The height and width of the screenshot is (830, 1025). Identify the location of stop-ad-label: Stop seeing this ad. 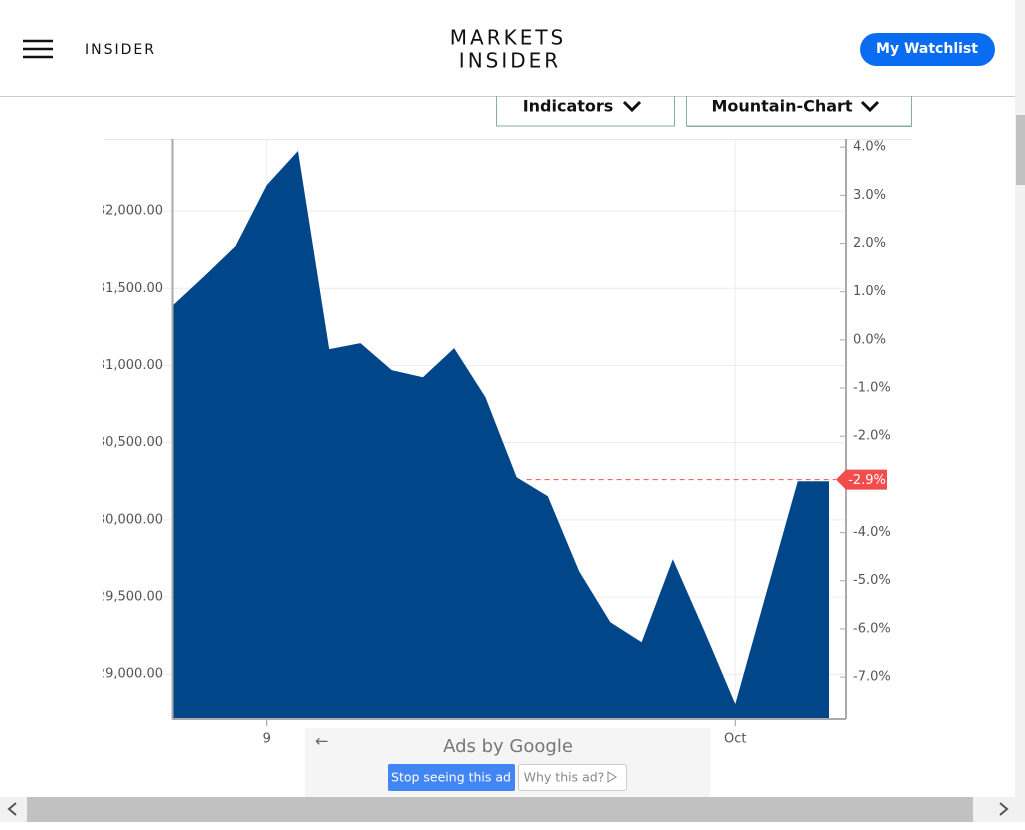
(451, 777).